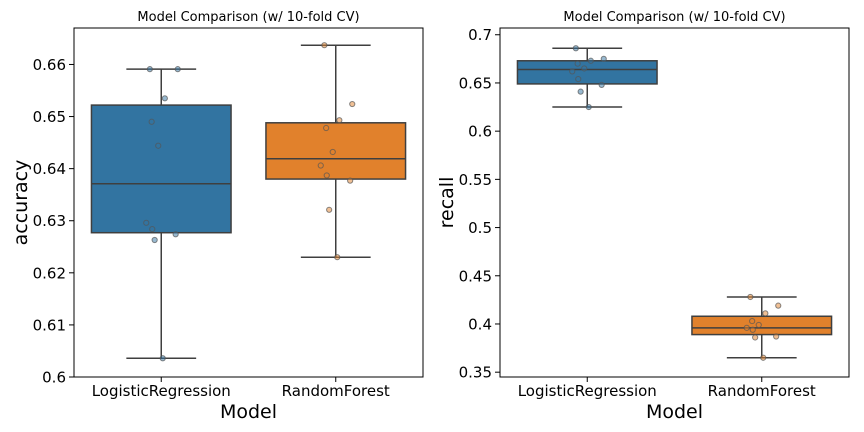 The width and height of the screenshot is (864, 432). Describe the element at coordinates (49, 221) in the screenshot. I see `y-tick-label: 0.63` at that location.